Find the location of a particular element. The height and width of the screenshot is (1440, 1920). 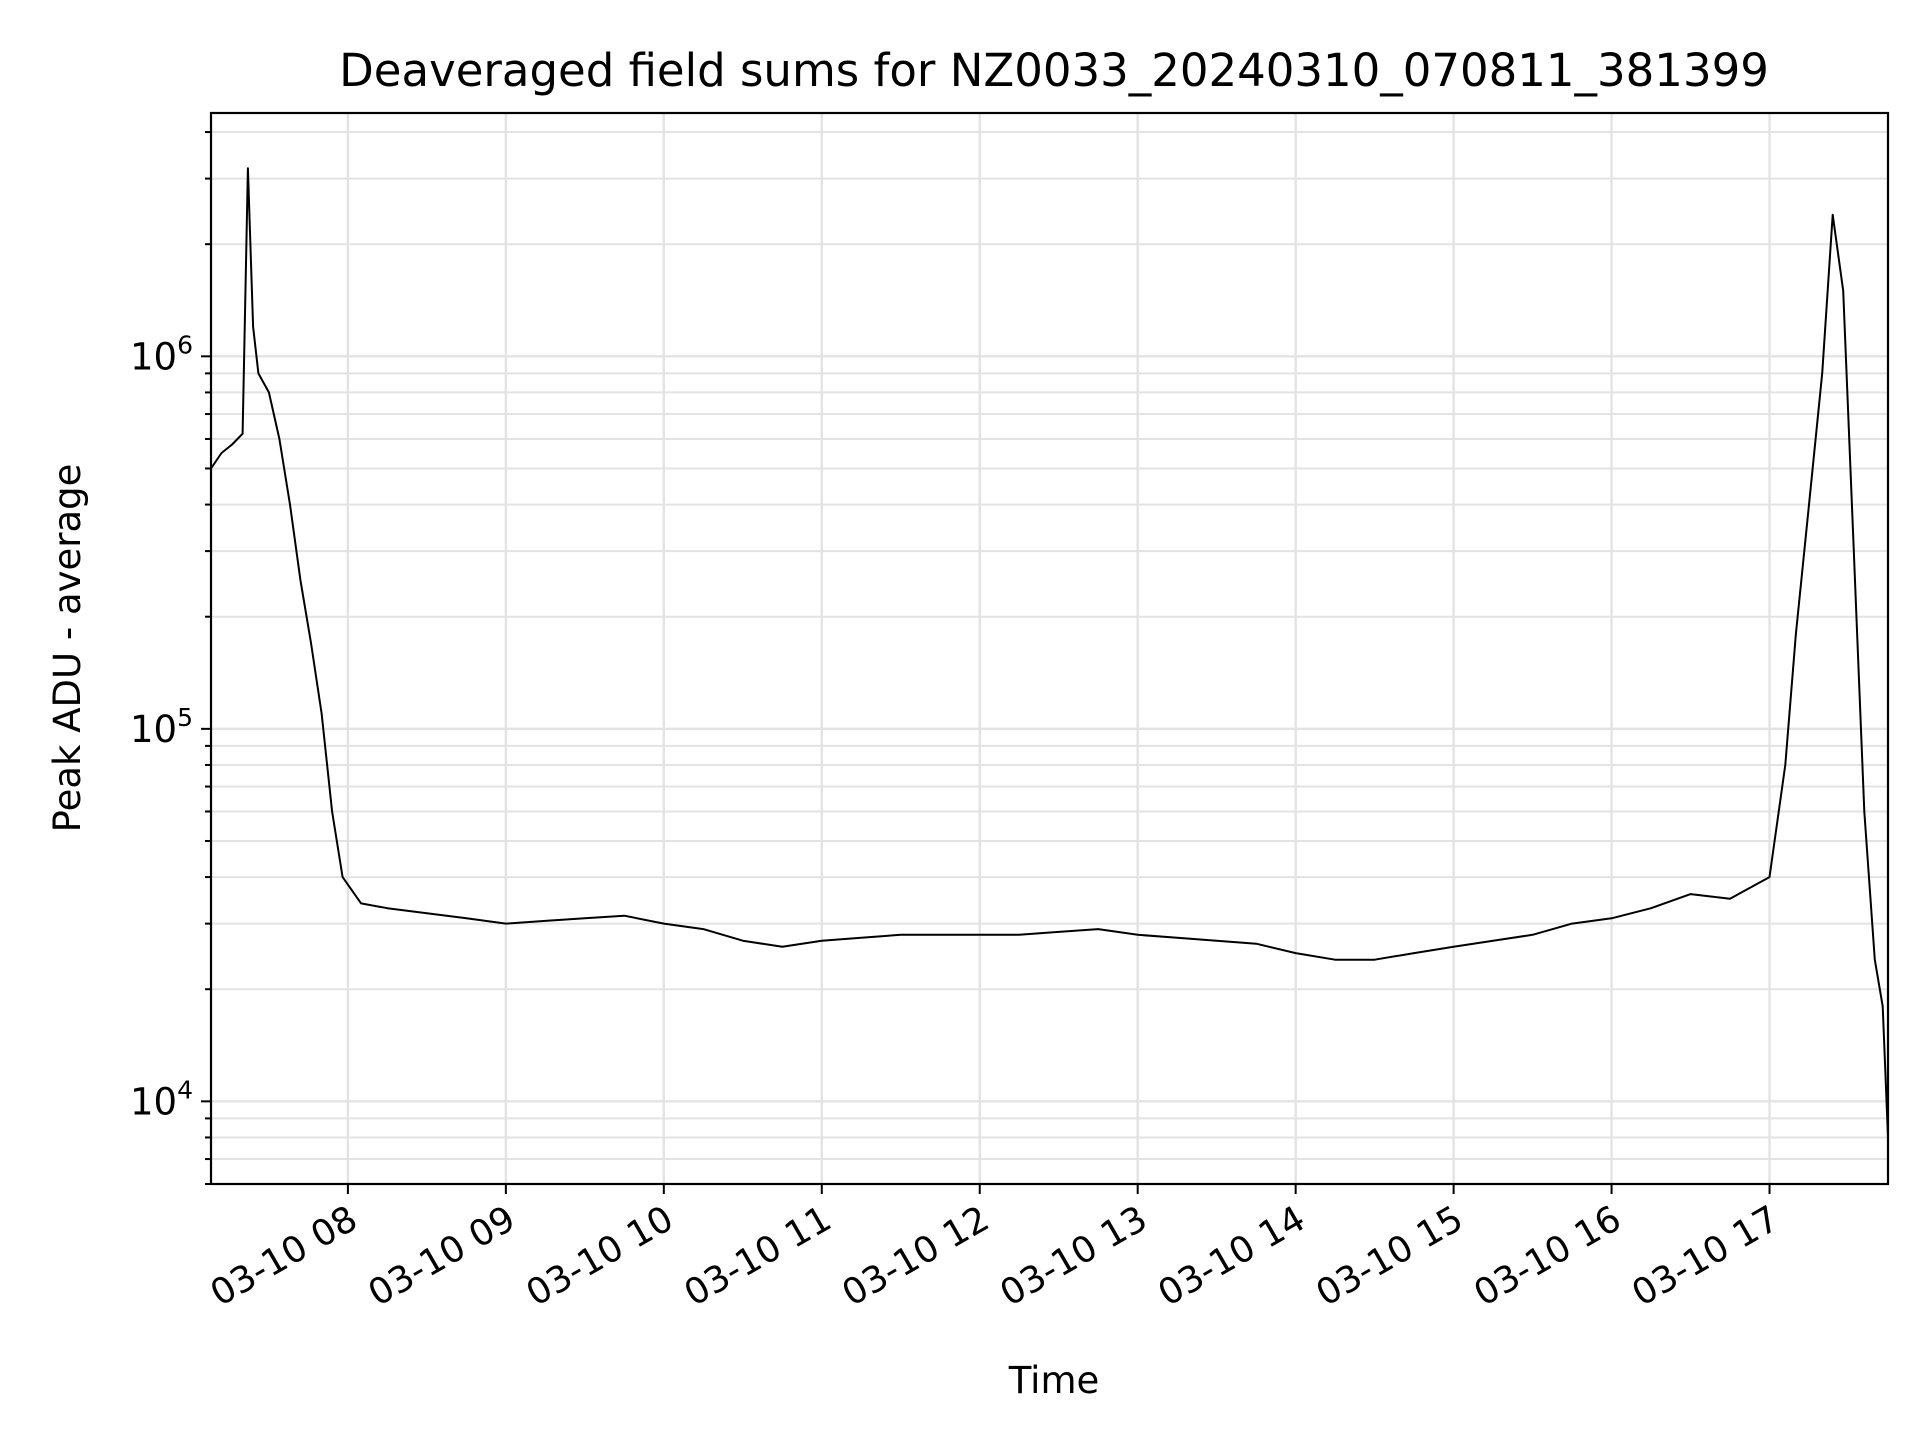

x-tick-label: 03-10 17 is located at coordinates (1705, 1256).